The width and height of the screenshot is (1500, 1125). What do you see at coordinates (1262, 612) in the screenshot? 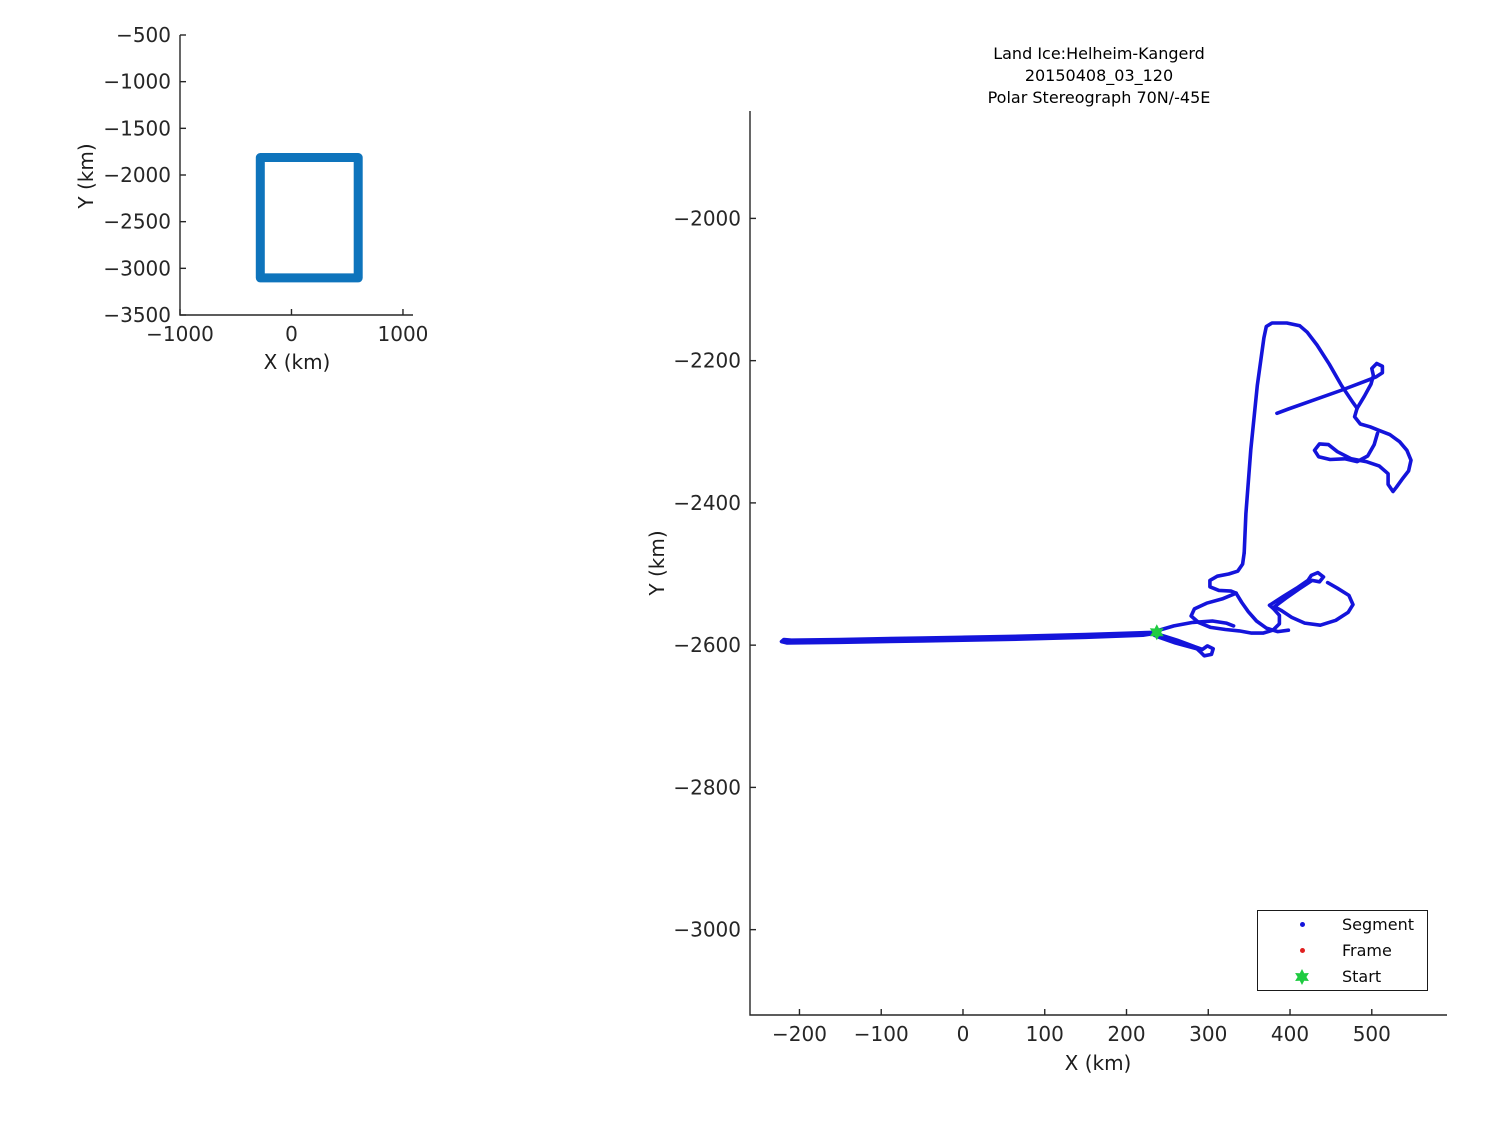
I see `cluster-center-strand` at bounding box center [1262, 612].